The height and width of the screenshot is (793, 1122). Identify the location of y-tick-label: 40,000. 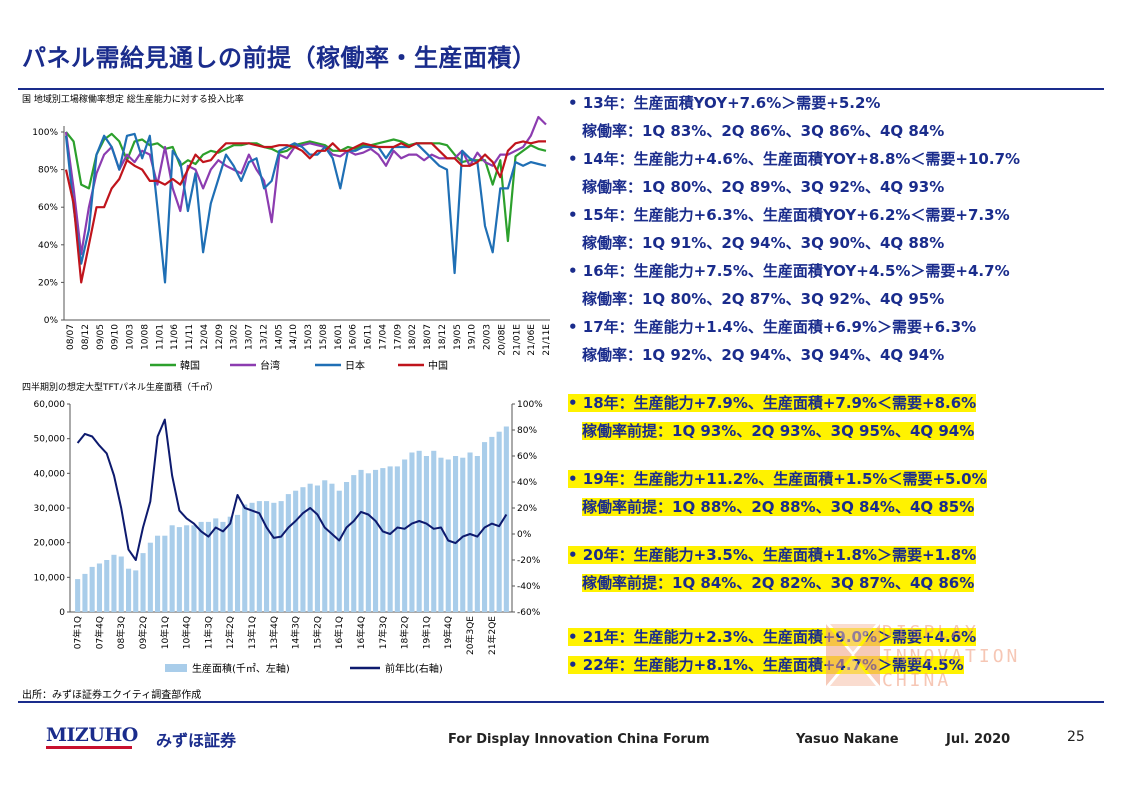
(50, 474).